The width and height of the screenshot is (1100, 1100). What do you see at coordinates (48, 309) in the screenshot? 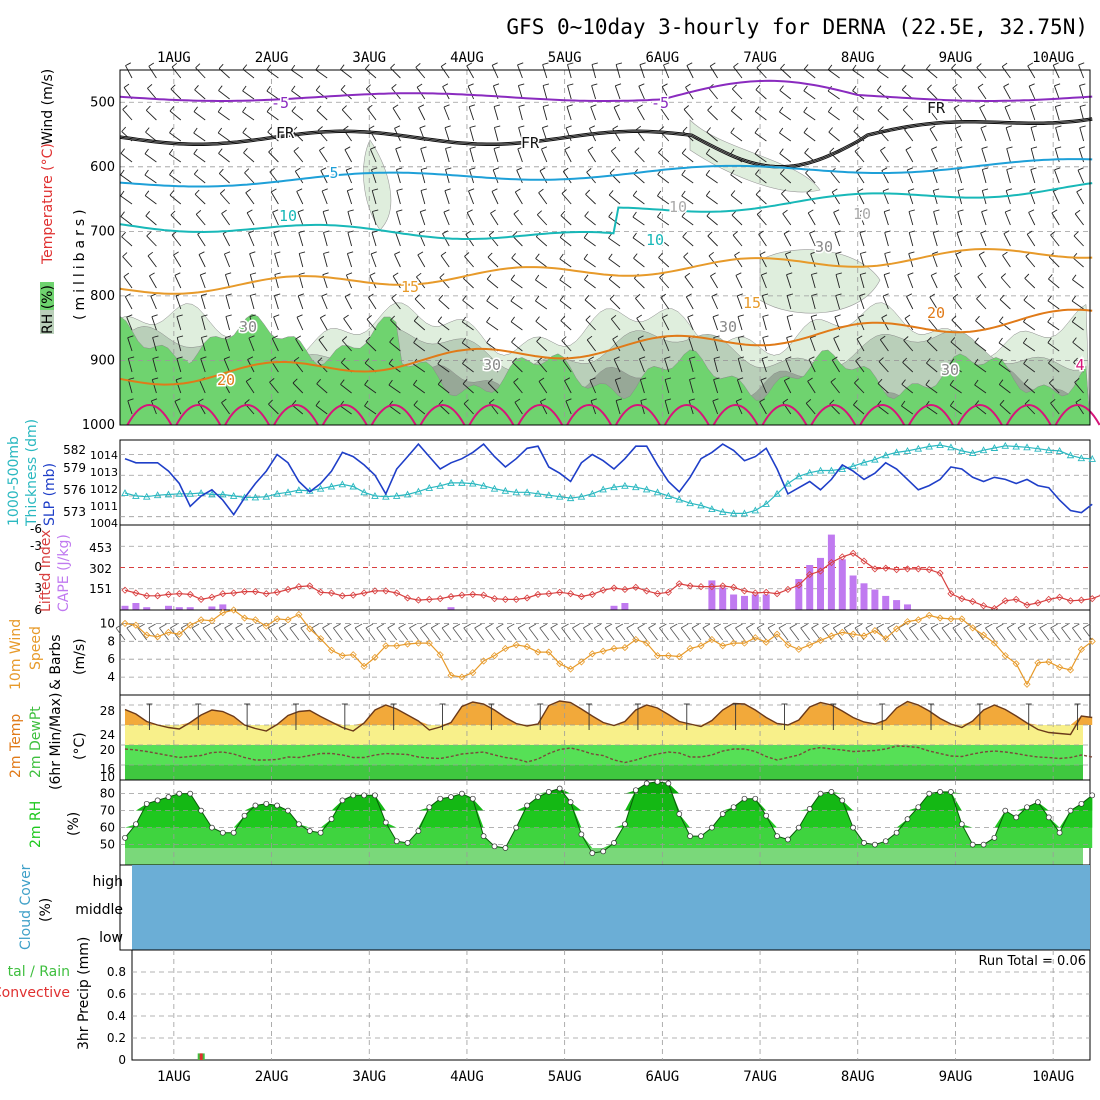
I see `rh-label: RH (%)` at bounding box center [48, 309].